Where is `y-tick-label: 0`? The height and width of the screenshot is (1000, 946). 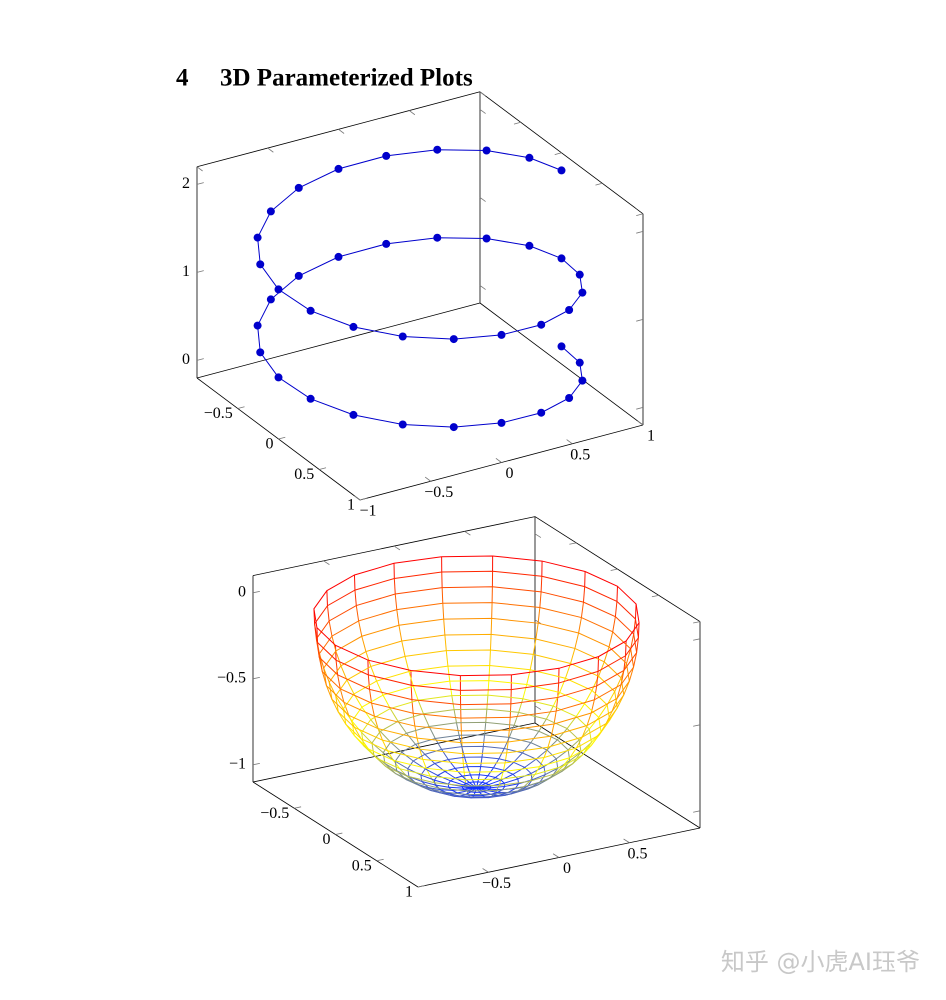 y-tick-label: 0 is located at coordinates (270, 444).